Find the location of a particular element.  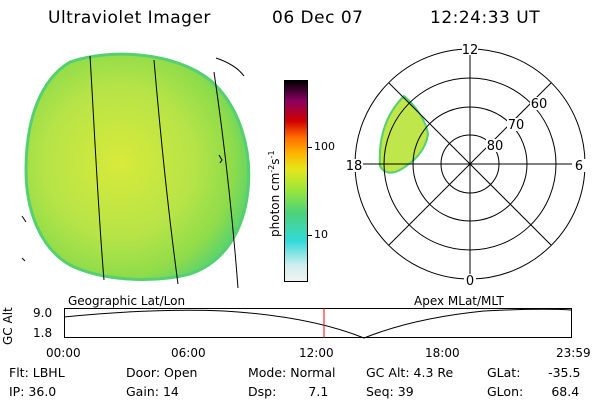

time-tick-1800: 18:00 is located at coordinates (442, 353).